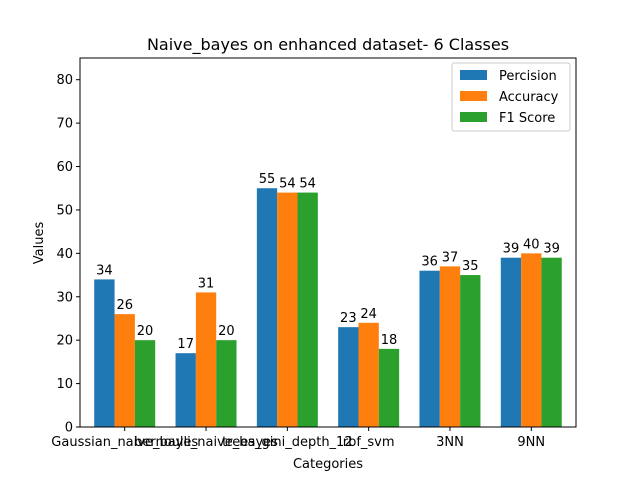  I want to click on bar-value-label: 23, so click(348, 318).